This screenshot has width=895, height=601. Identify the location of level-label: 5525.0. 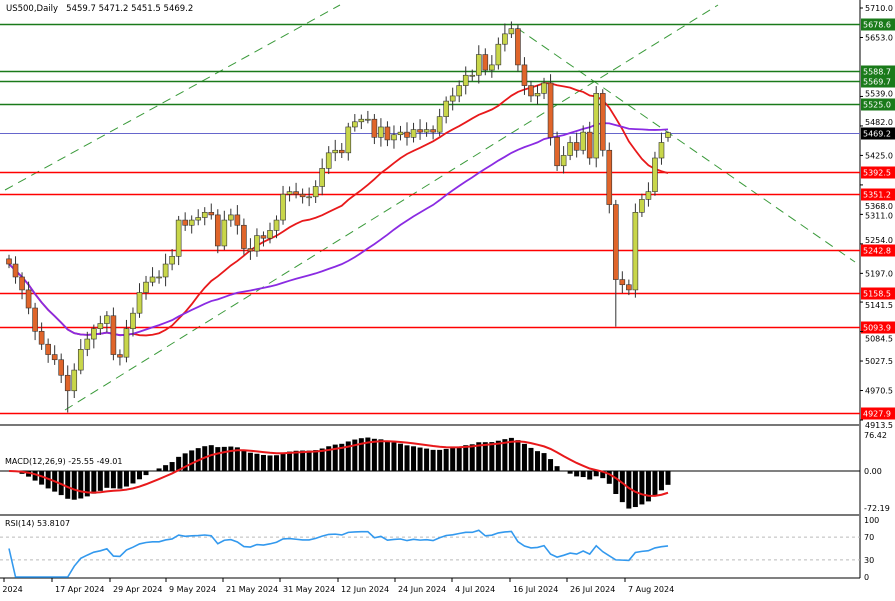
(877, 105).